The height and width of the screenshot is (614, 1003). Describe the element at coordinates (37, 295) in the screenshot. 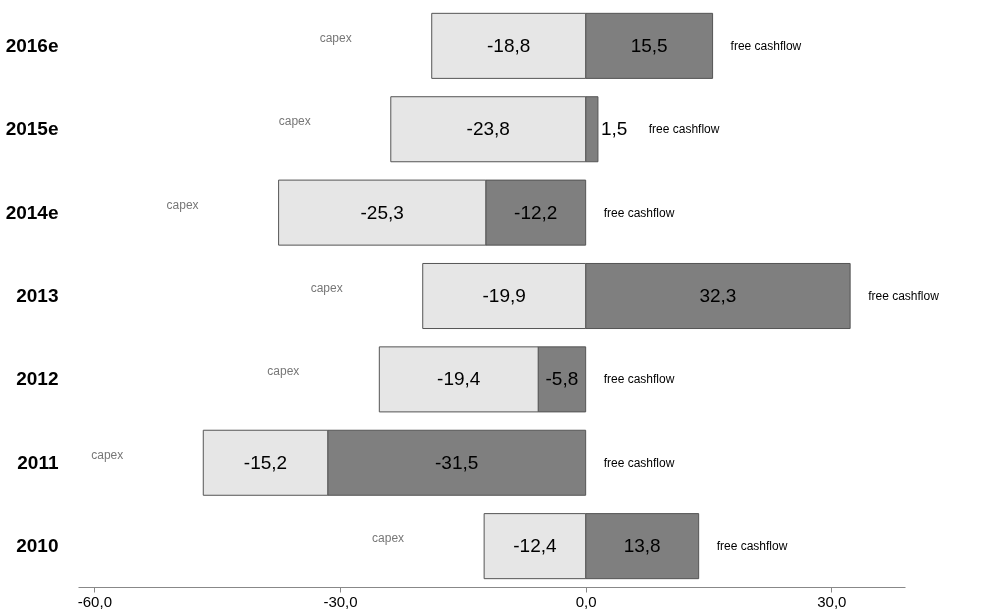

I see `y-tick-label: 2013` at that location.